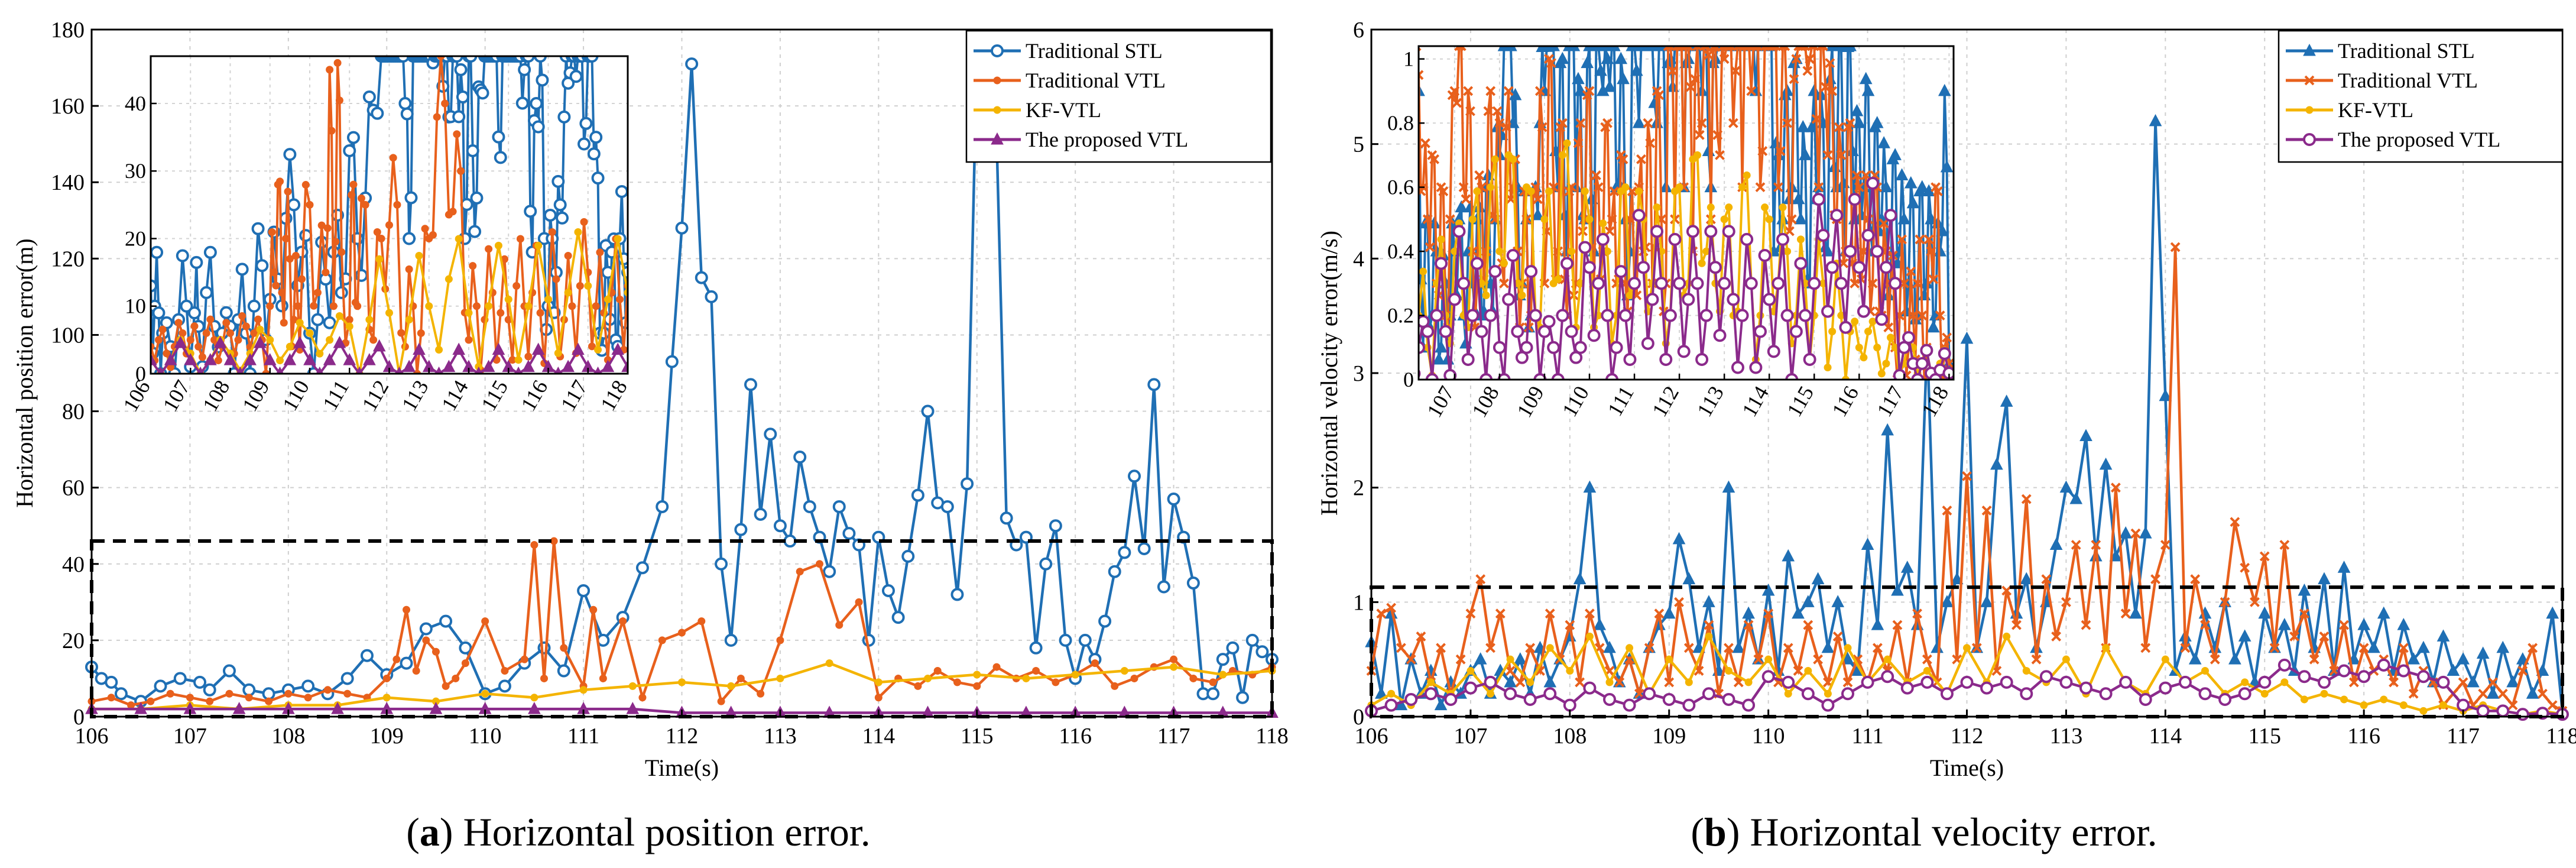 The image size is (2576, 868). Describe the element at coordinates (1967, 736) in the screenshot. I see `x-tick-label: 112` at that location.